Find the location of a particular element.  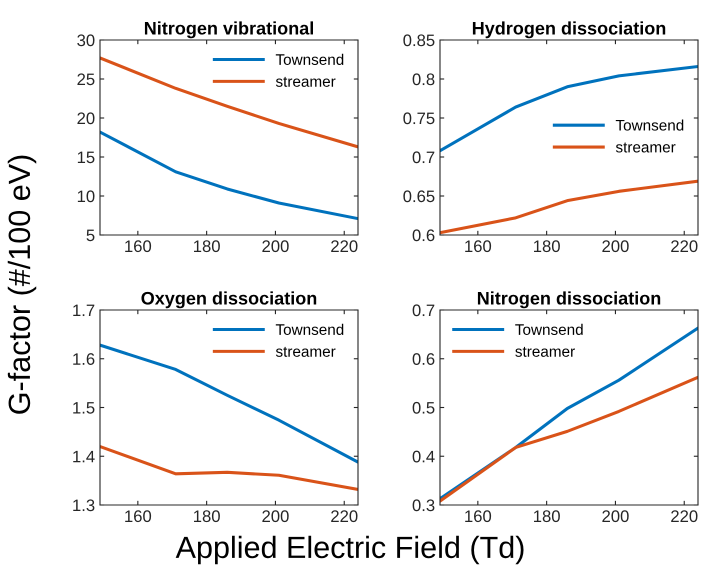

y-tick-label: 0.4 is located at coordinates (423, 456).